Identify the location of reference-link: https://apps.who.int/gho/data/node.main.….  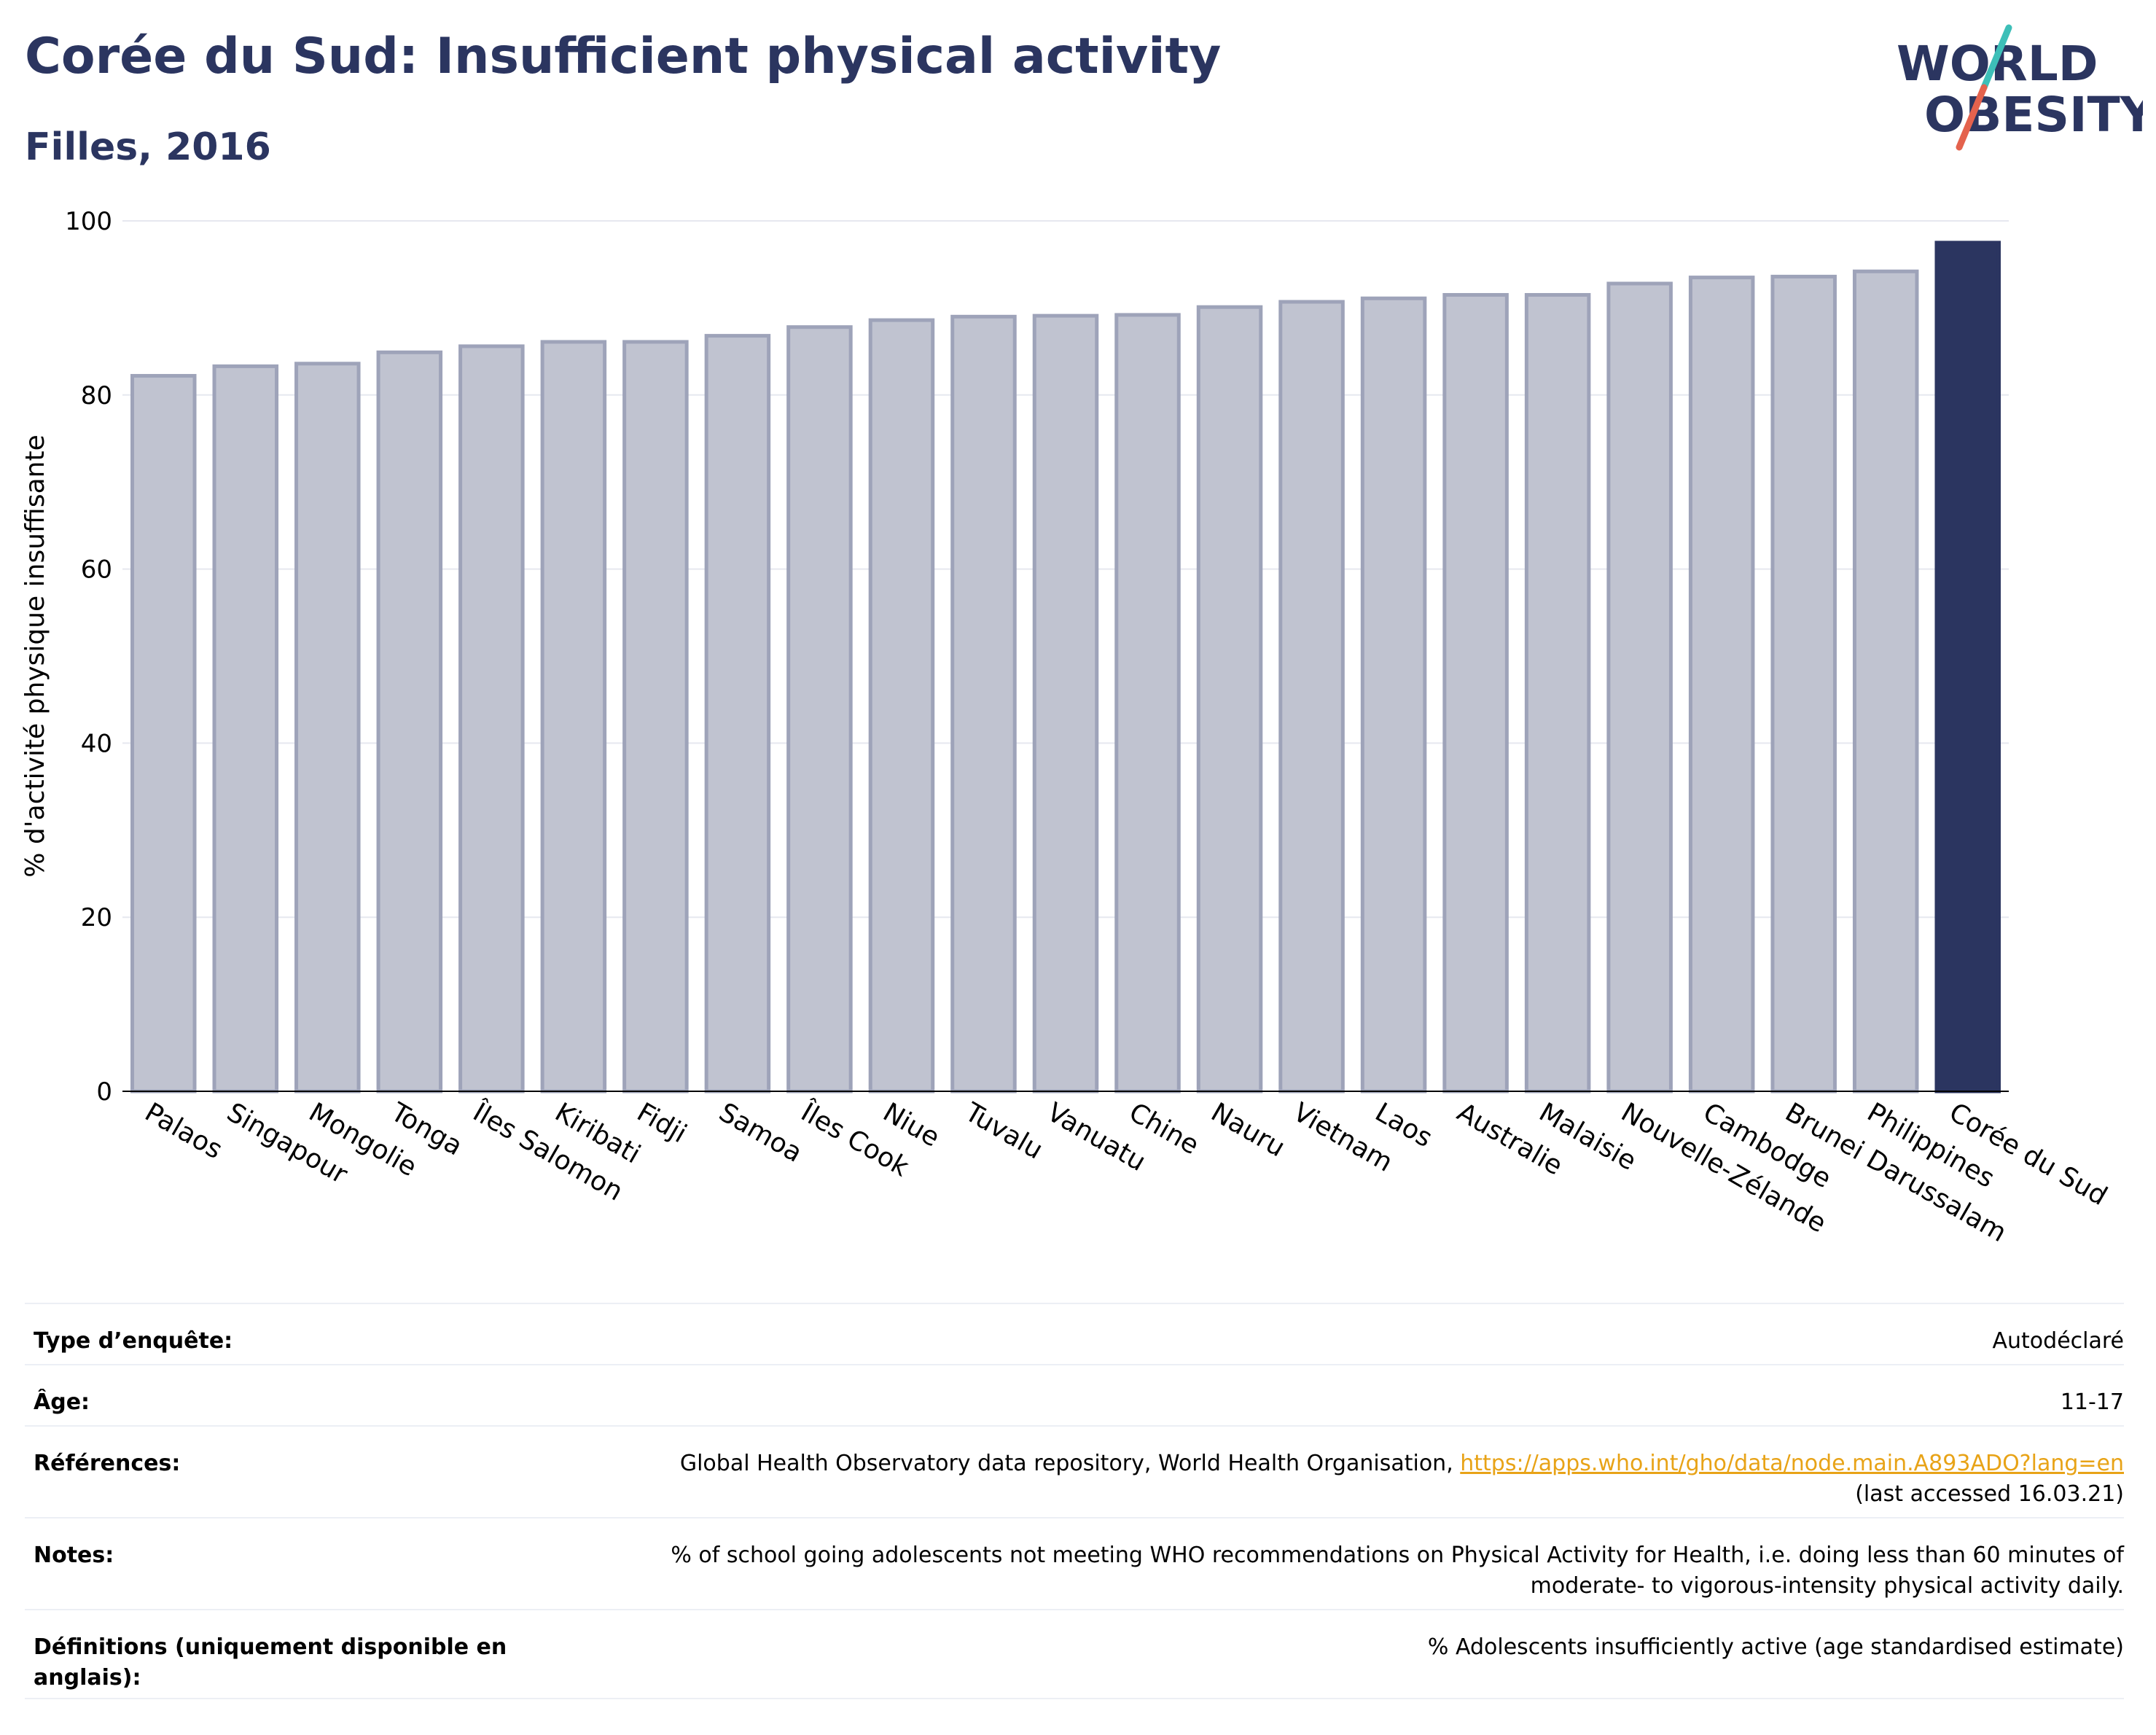
(1792, 1463).